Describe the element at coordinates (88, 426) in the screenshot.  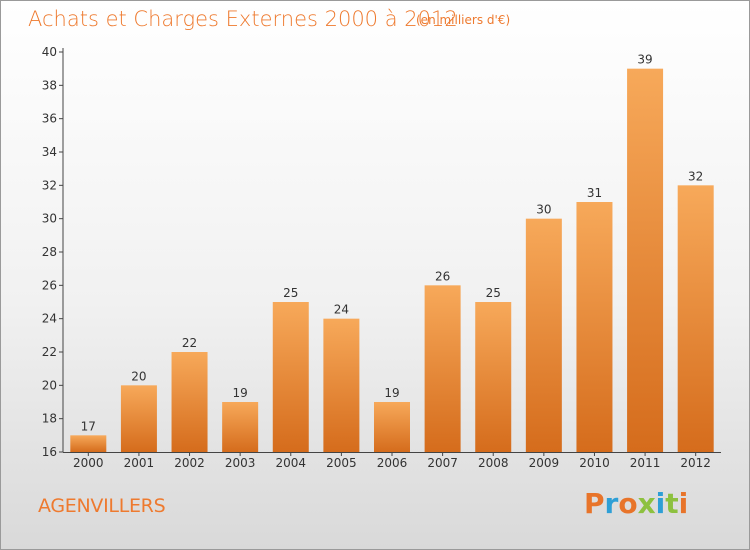
I see `data-label: 17` at that location.